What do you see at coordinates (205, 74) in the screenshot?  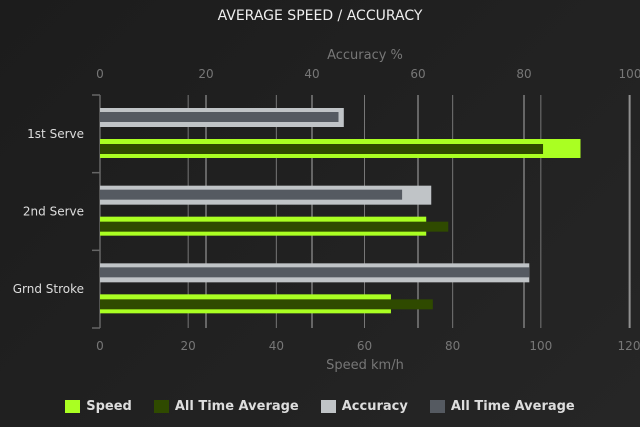 I see `tick-label-top: 20` at bounding box center [205, 74].